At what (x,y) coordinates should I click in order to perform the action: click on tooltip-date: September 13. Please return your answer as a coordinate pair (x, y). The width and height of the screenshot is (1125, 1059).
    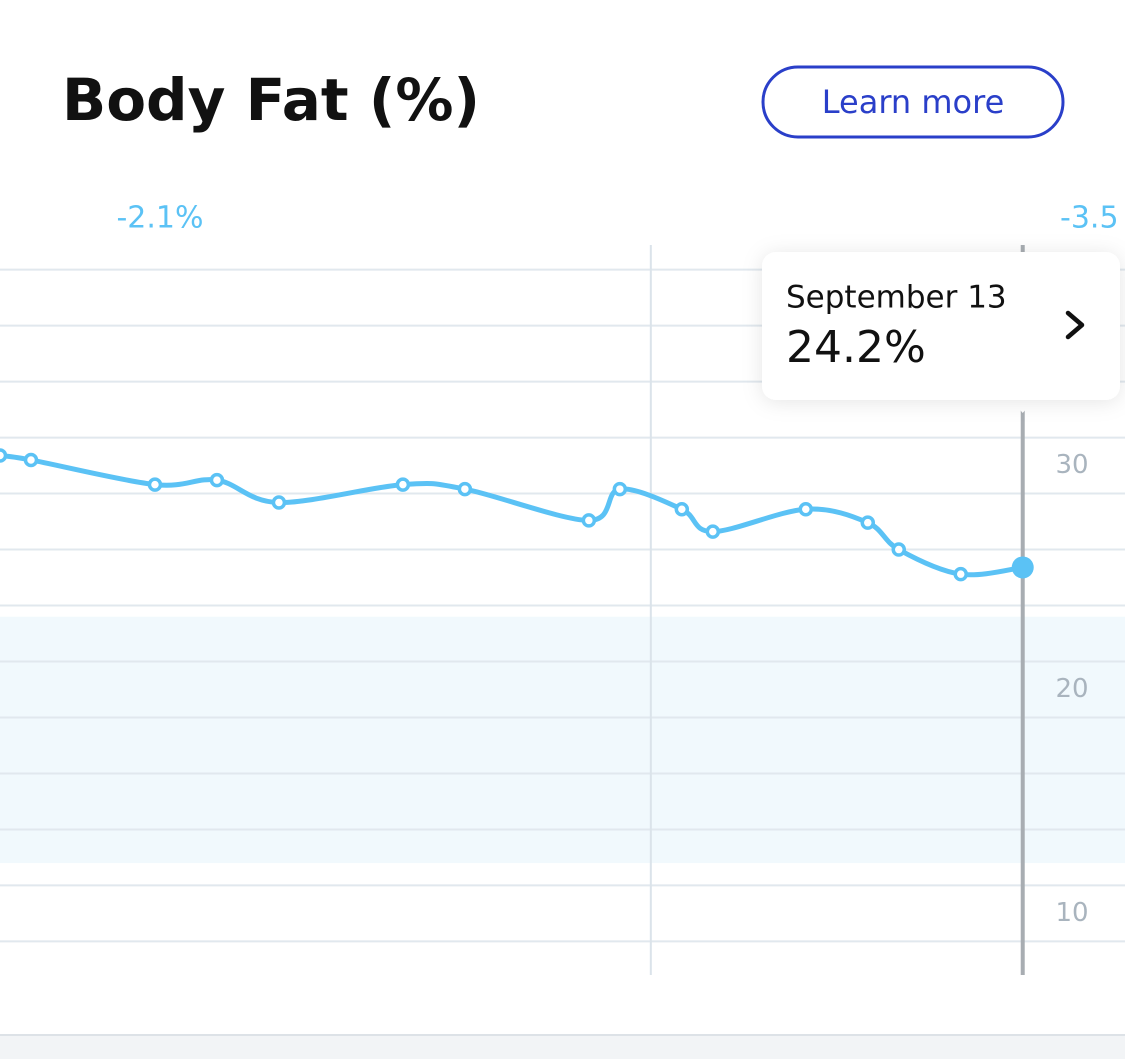
    Looking at the image, I should click on (896, 298).